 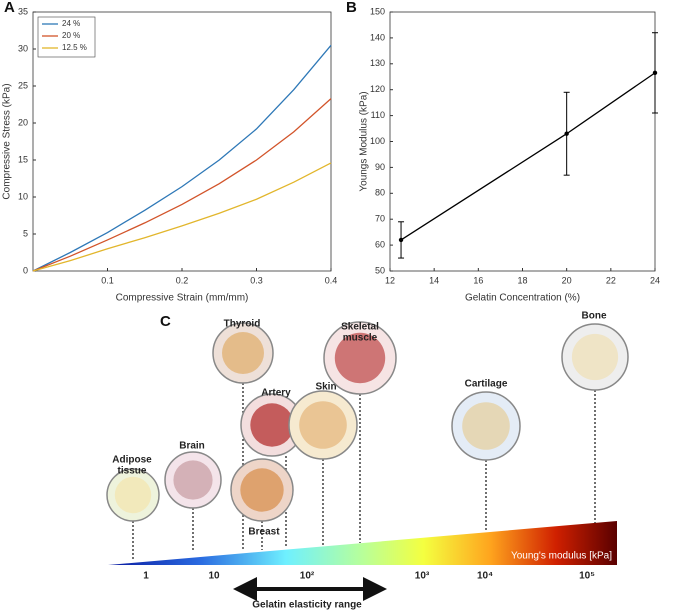 What do you see at coordinates (587, 576) in the screenshot?
I see `scale-tick-label: 10⁵` at bounding box center [587, 576].